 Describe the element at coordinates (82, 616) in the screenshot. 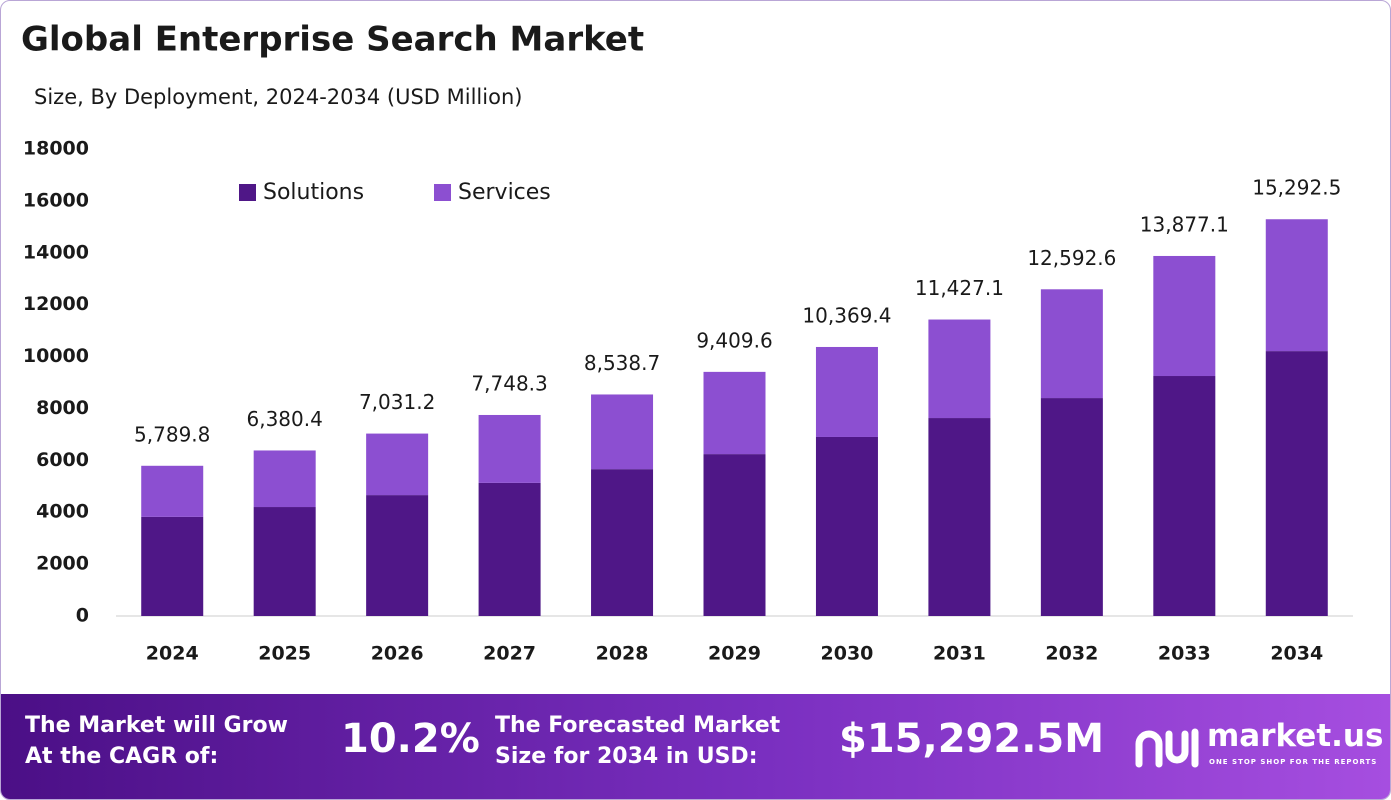

I see `y-tick-label: 0` at that location.